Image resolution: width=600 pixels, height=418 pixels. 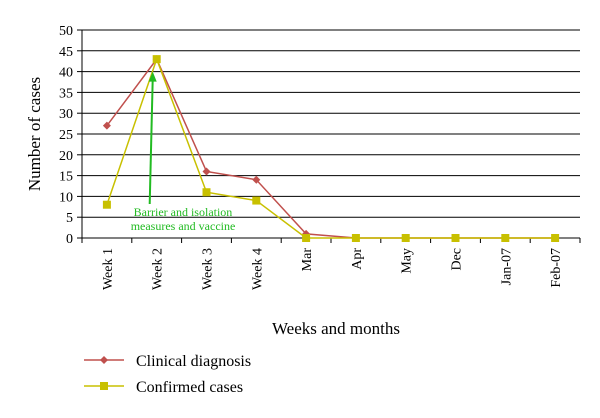 I want to click on legend: Clinical diagnosis Confirmed cases, so click(x=167, y=374).